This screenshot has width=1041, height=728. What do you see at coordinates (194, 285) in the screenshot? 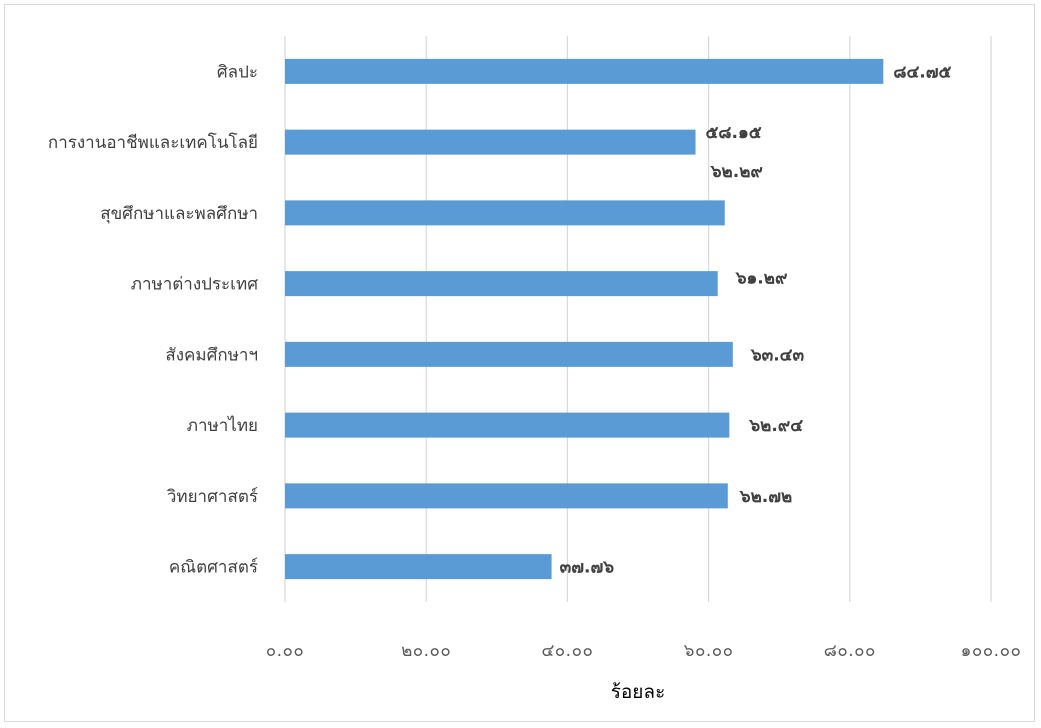
I see `category-label: ภาษาต่างประเทศ` at bounding box center [194, 285].